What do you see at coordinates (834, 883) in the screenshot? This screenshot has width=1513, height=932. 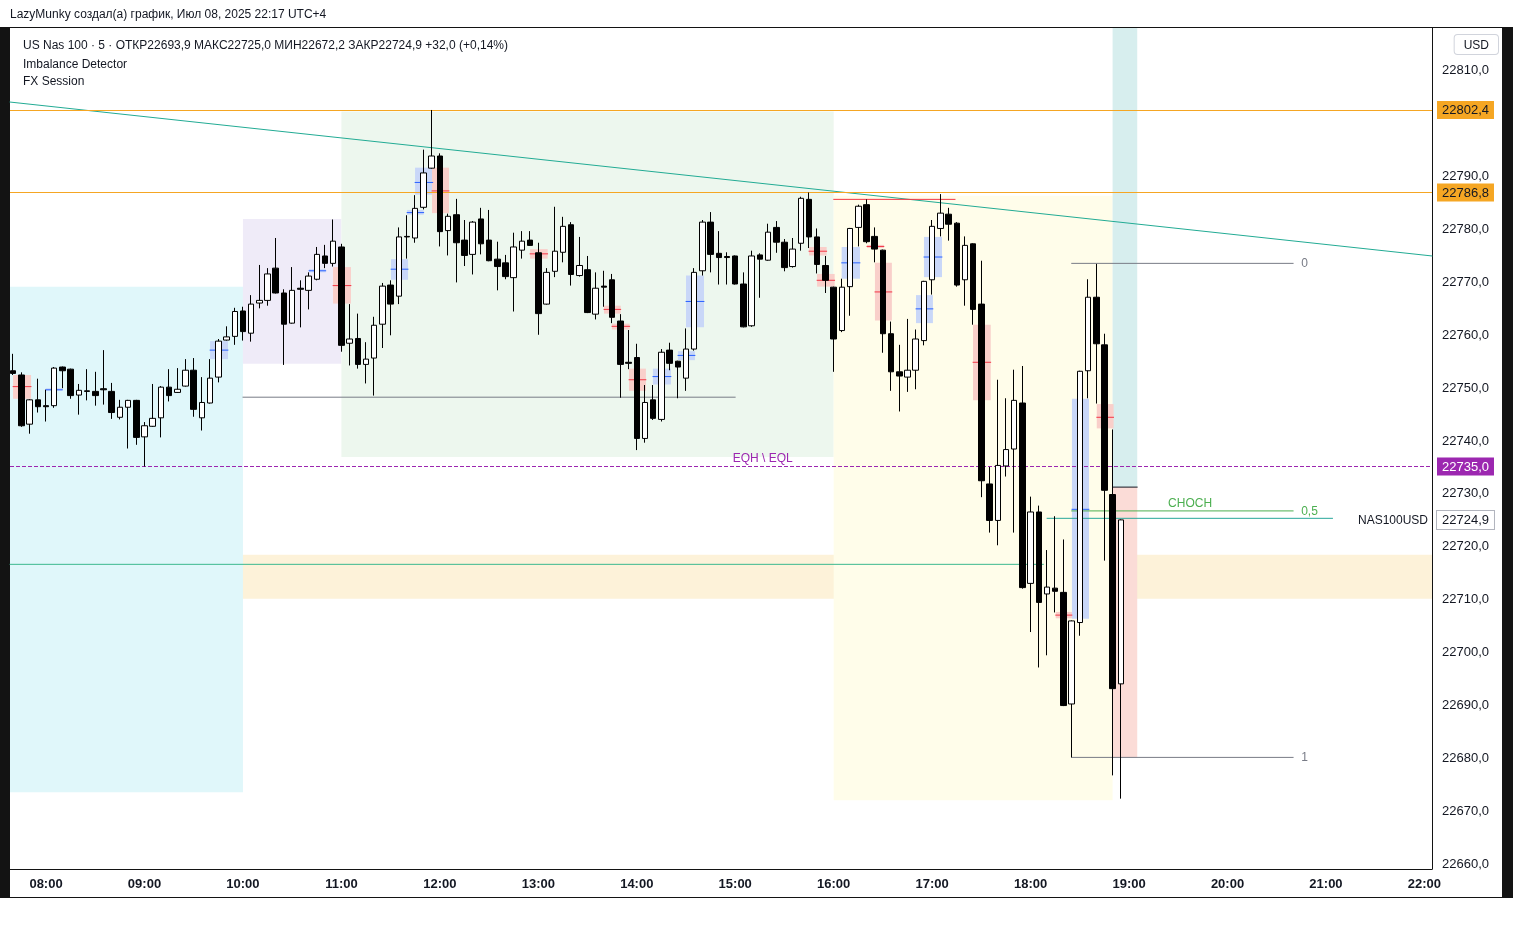 I see `x-tick-label: 16:00` at bounding box center [834, 883].